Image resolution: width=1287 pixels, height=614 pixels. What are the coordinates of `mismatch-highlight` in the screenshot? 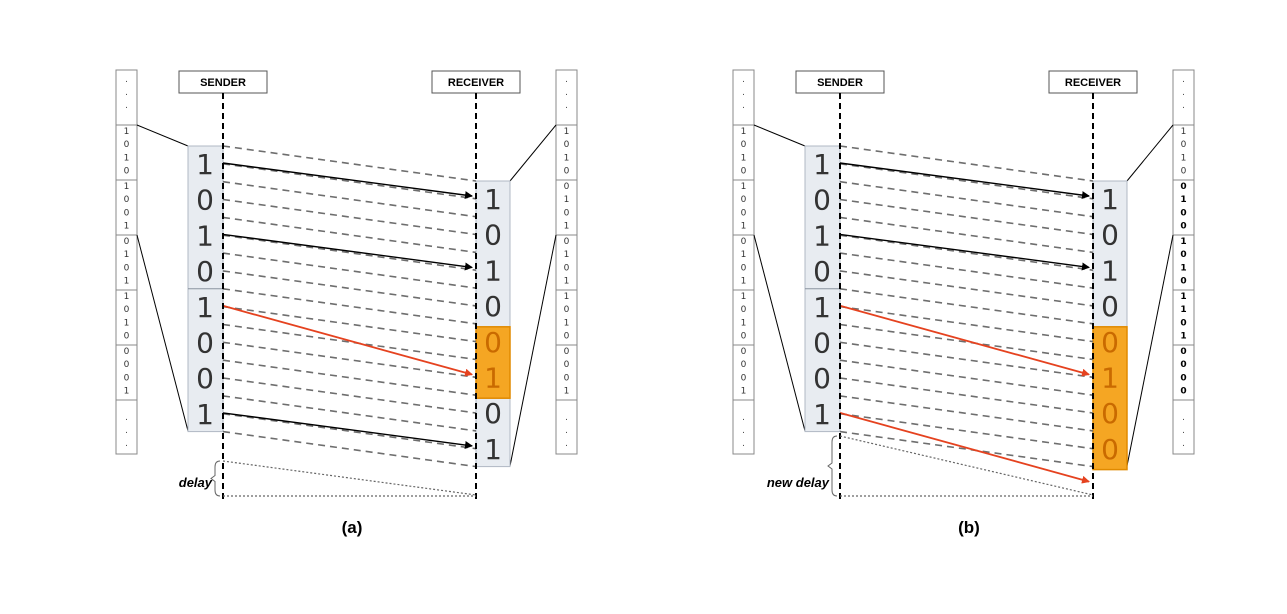 It's located at (1110, 398).